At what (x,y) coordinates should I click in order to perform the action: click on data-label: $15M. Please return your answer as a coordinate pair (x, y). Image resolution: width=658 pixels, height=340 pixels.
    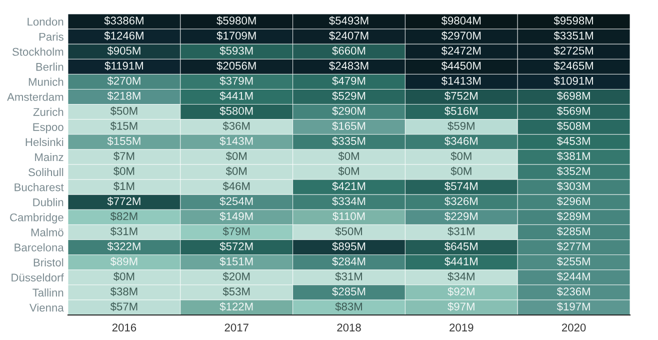
    Looking at the image, I should click on (124, 126).